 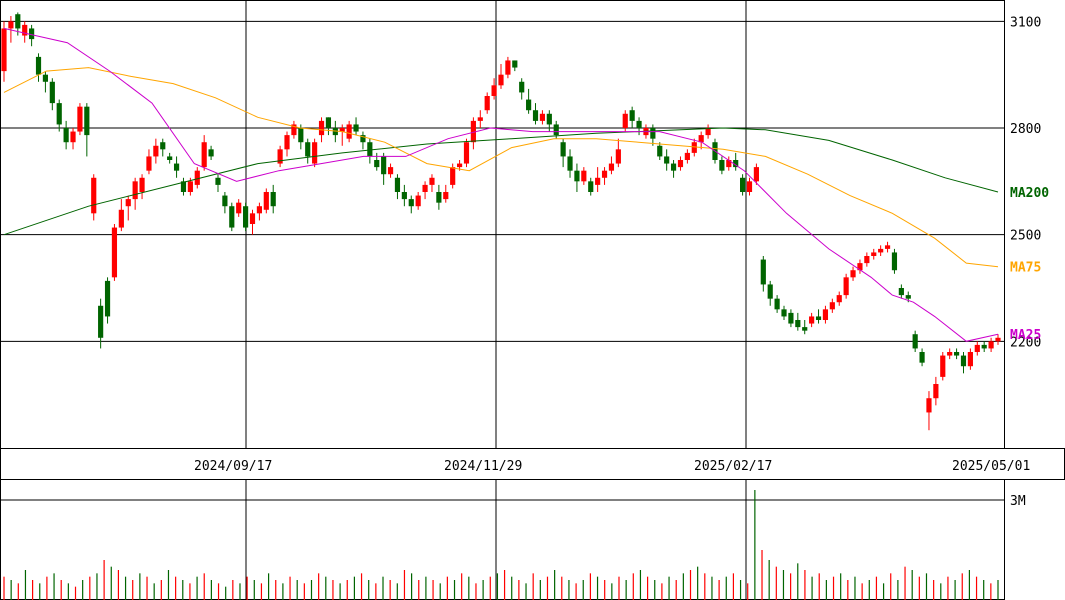 I want to click on date-tick-label: 2024/09/17, so click(x=233, y=466).